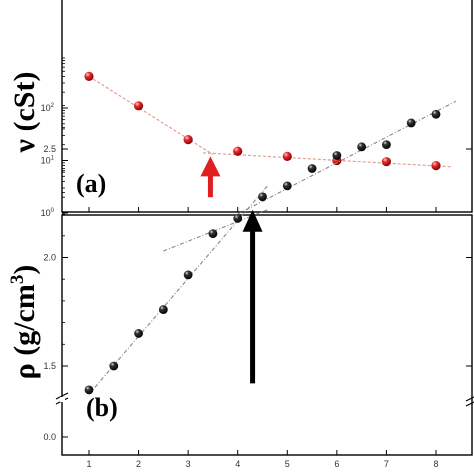  I want to click on panel-b-x-ticks: 1 2 3 4 5 6 7 8, so click(262, 459).